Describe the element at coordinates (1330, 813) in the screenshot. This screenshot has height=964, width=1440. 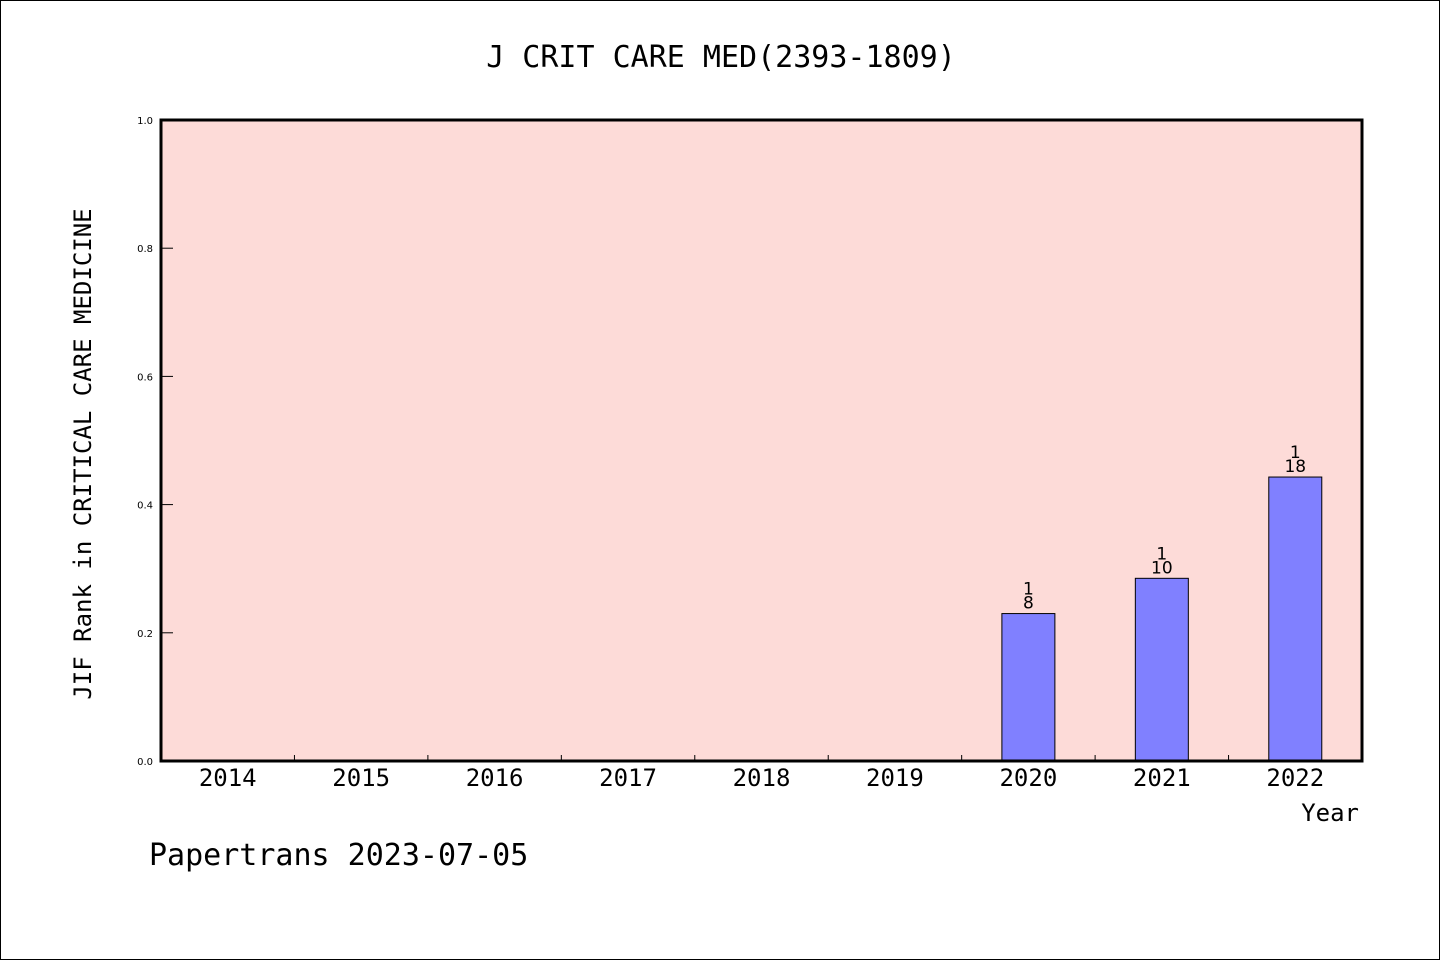
I see `x-axis-label: Year` at that location.